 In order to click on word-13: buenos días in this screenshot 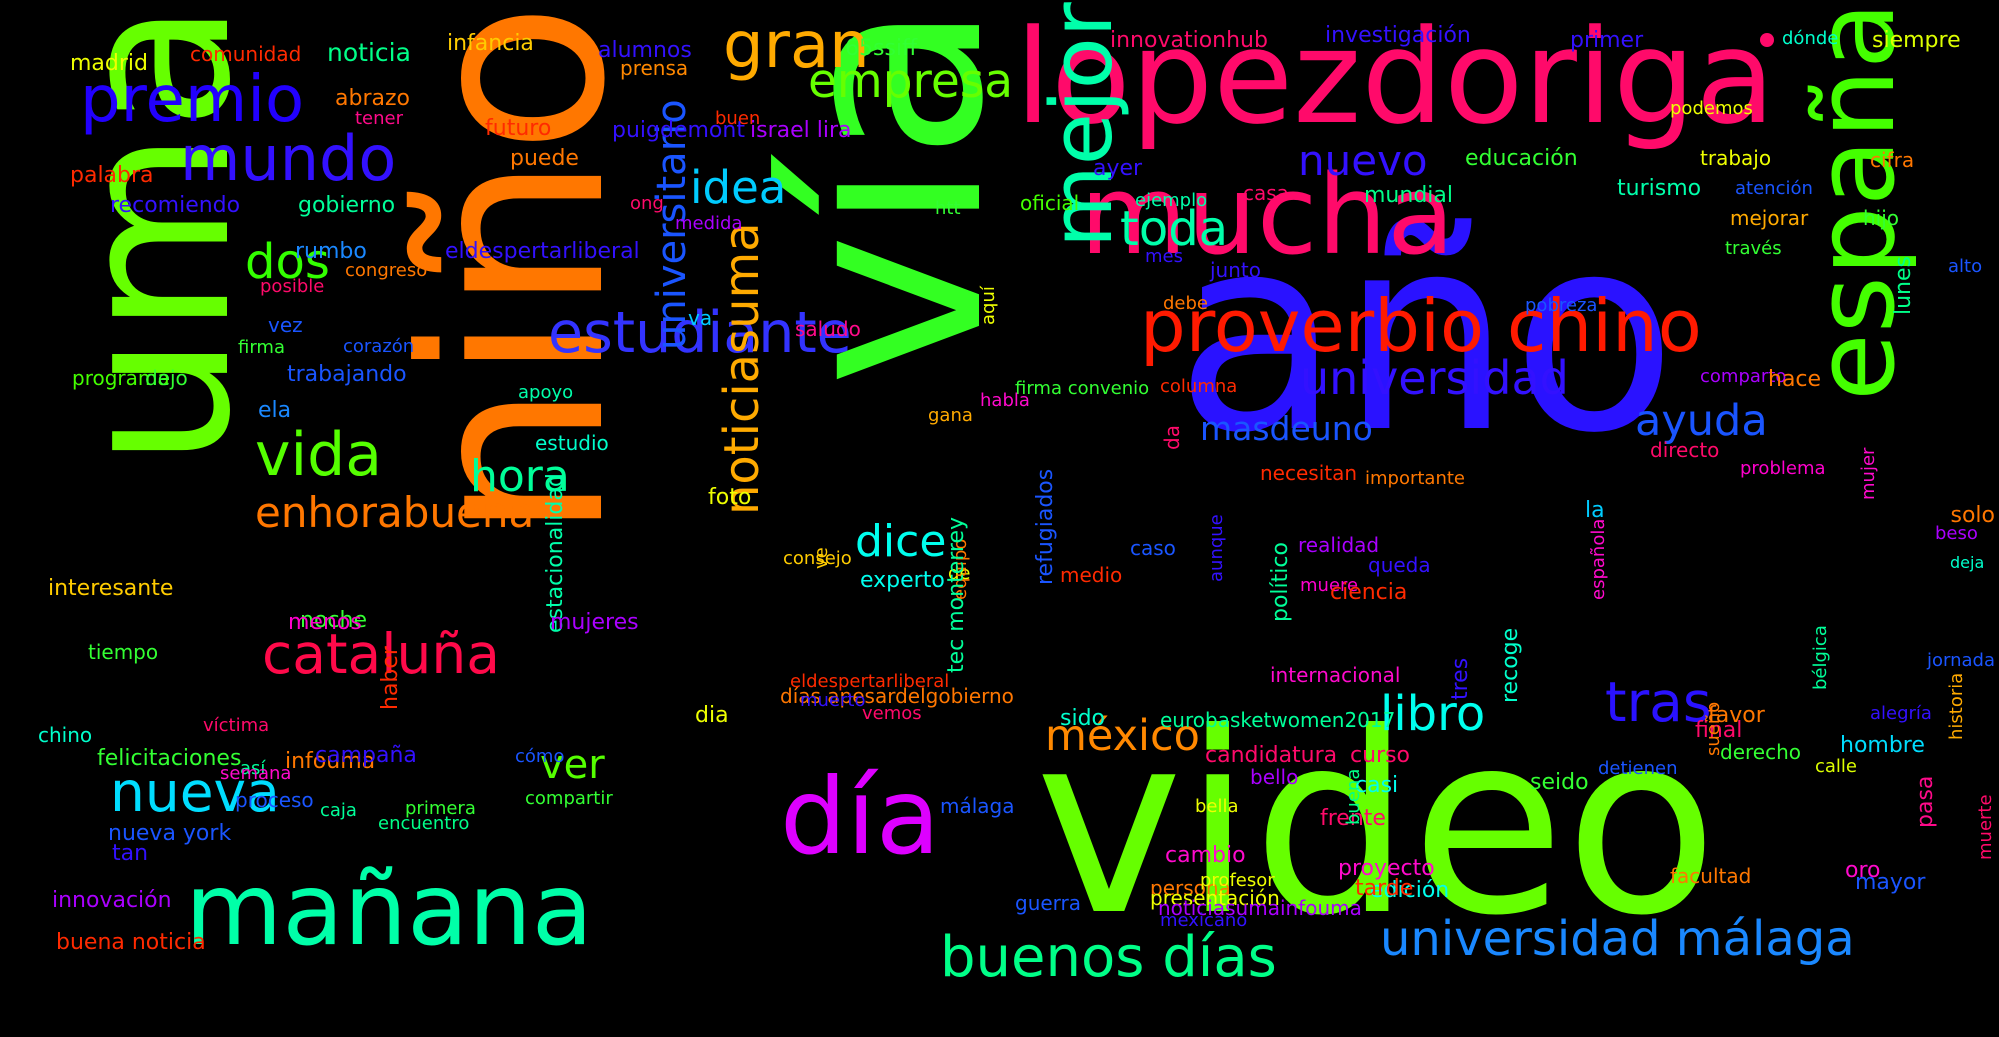, I will do `click(1108, 957)`.